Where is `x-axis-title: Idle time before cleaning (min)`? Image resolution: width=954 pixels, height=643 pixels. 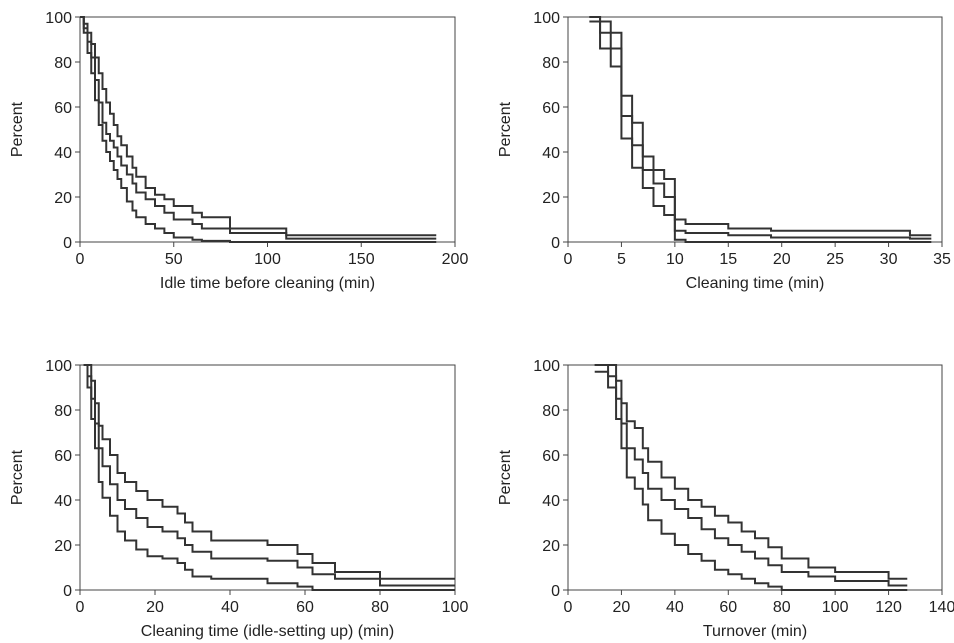
x-axis-title: Idle time before cleaning (min) is located at coordinates (267, 283).